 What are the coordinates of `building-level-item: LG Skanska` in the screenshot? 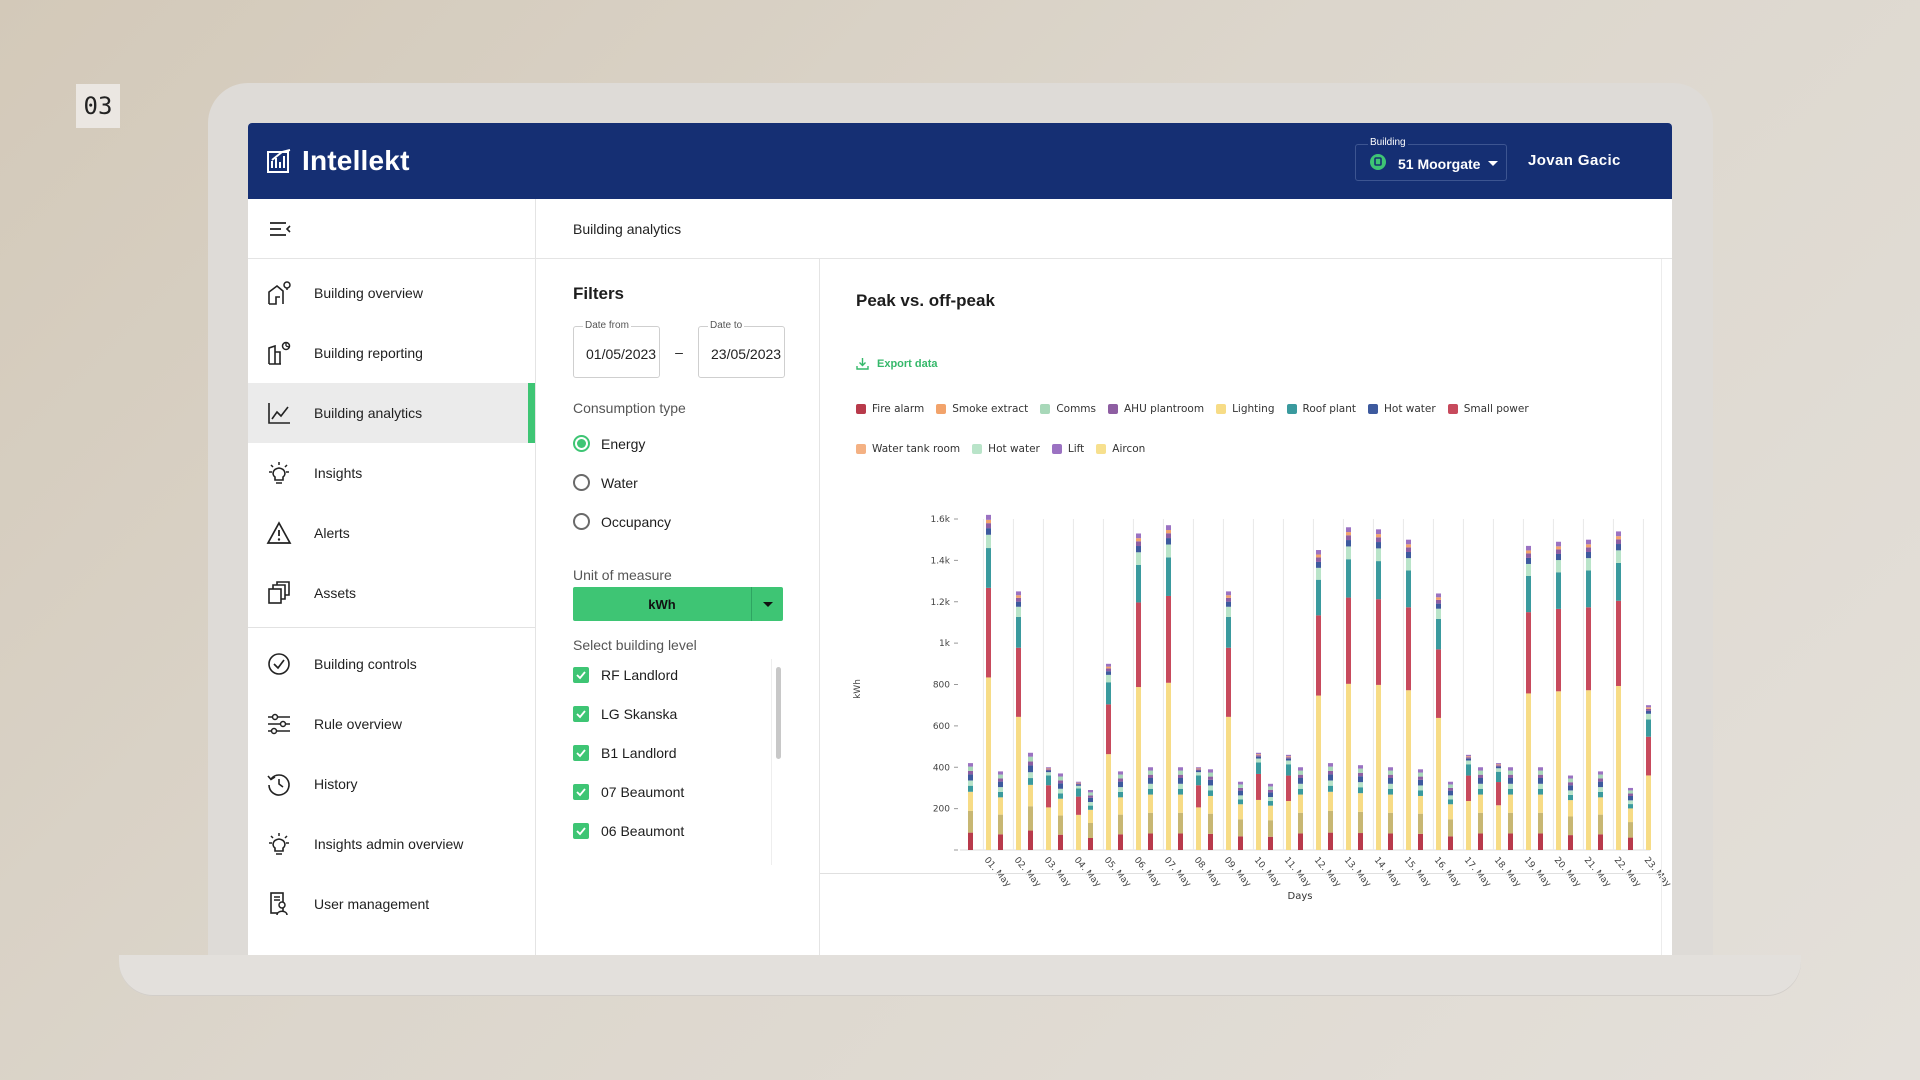 It's located at (696, 713).